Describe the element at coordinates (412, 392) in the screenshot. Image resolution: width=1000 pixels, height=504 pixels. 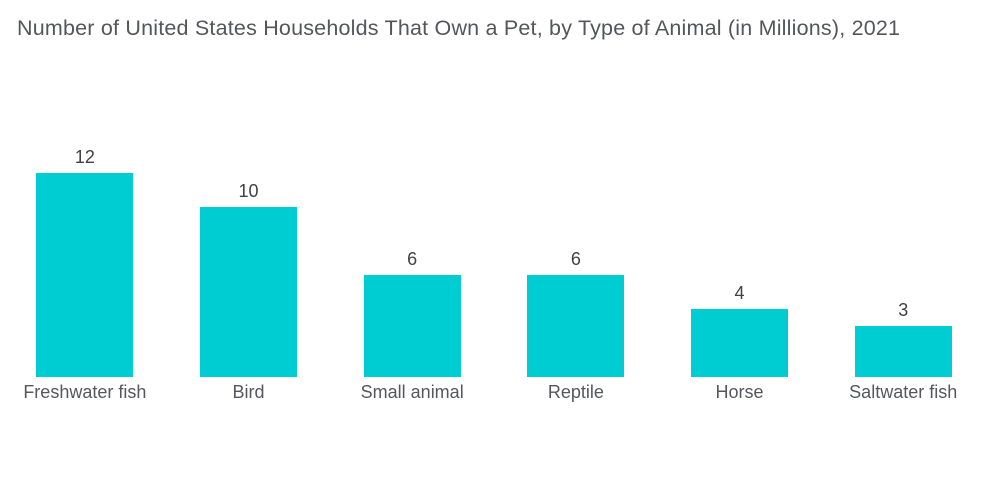
I see `category-label: Small animal` at that location.